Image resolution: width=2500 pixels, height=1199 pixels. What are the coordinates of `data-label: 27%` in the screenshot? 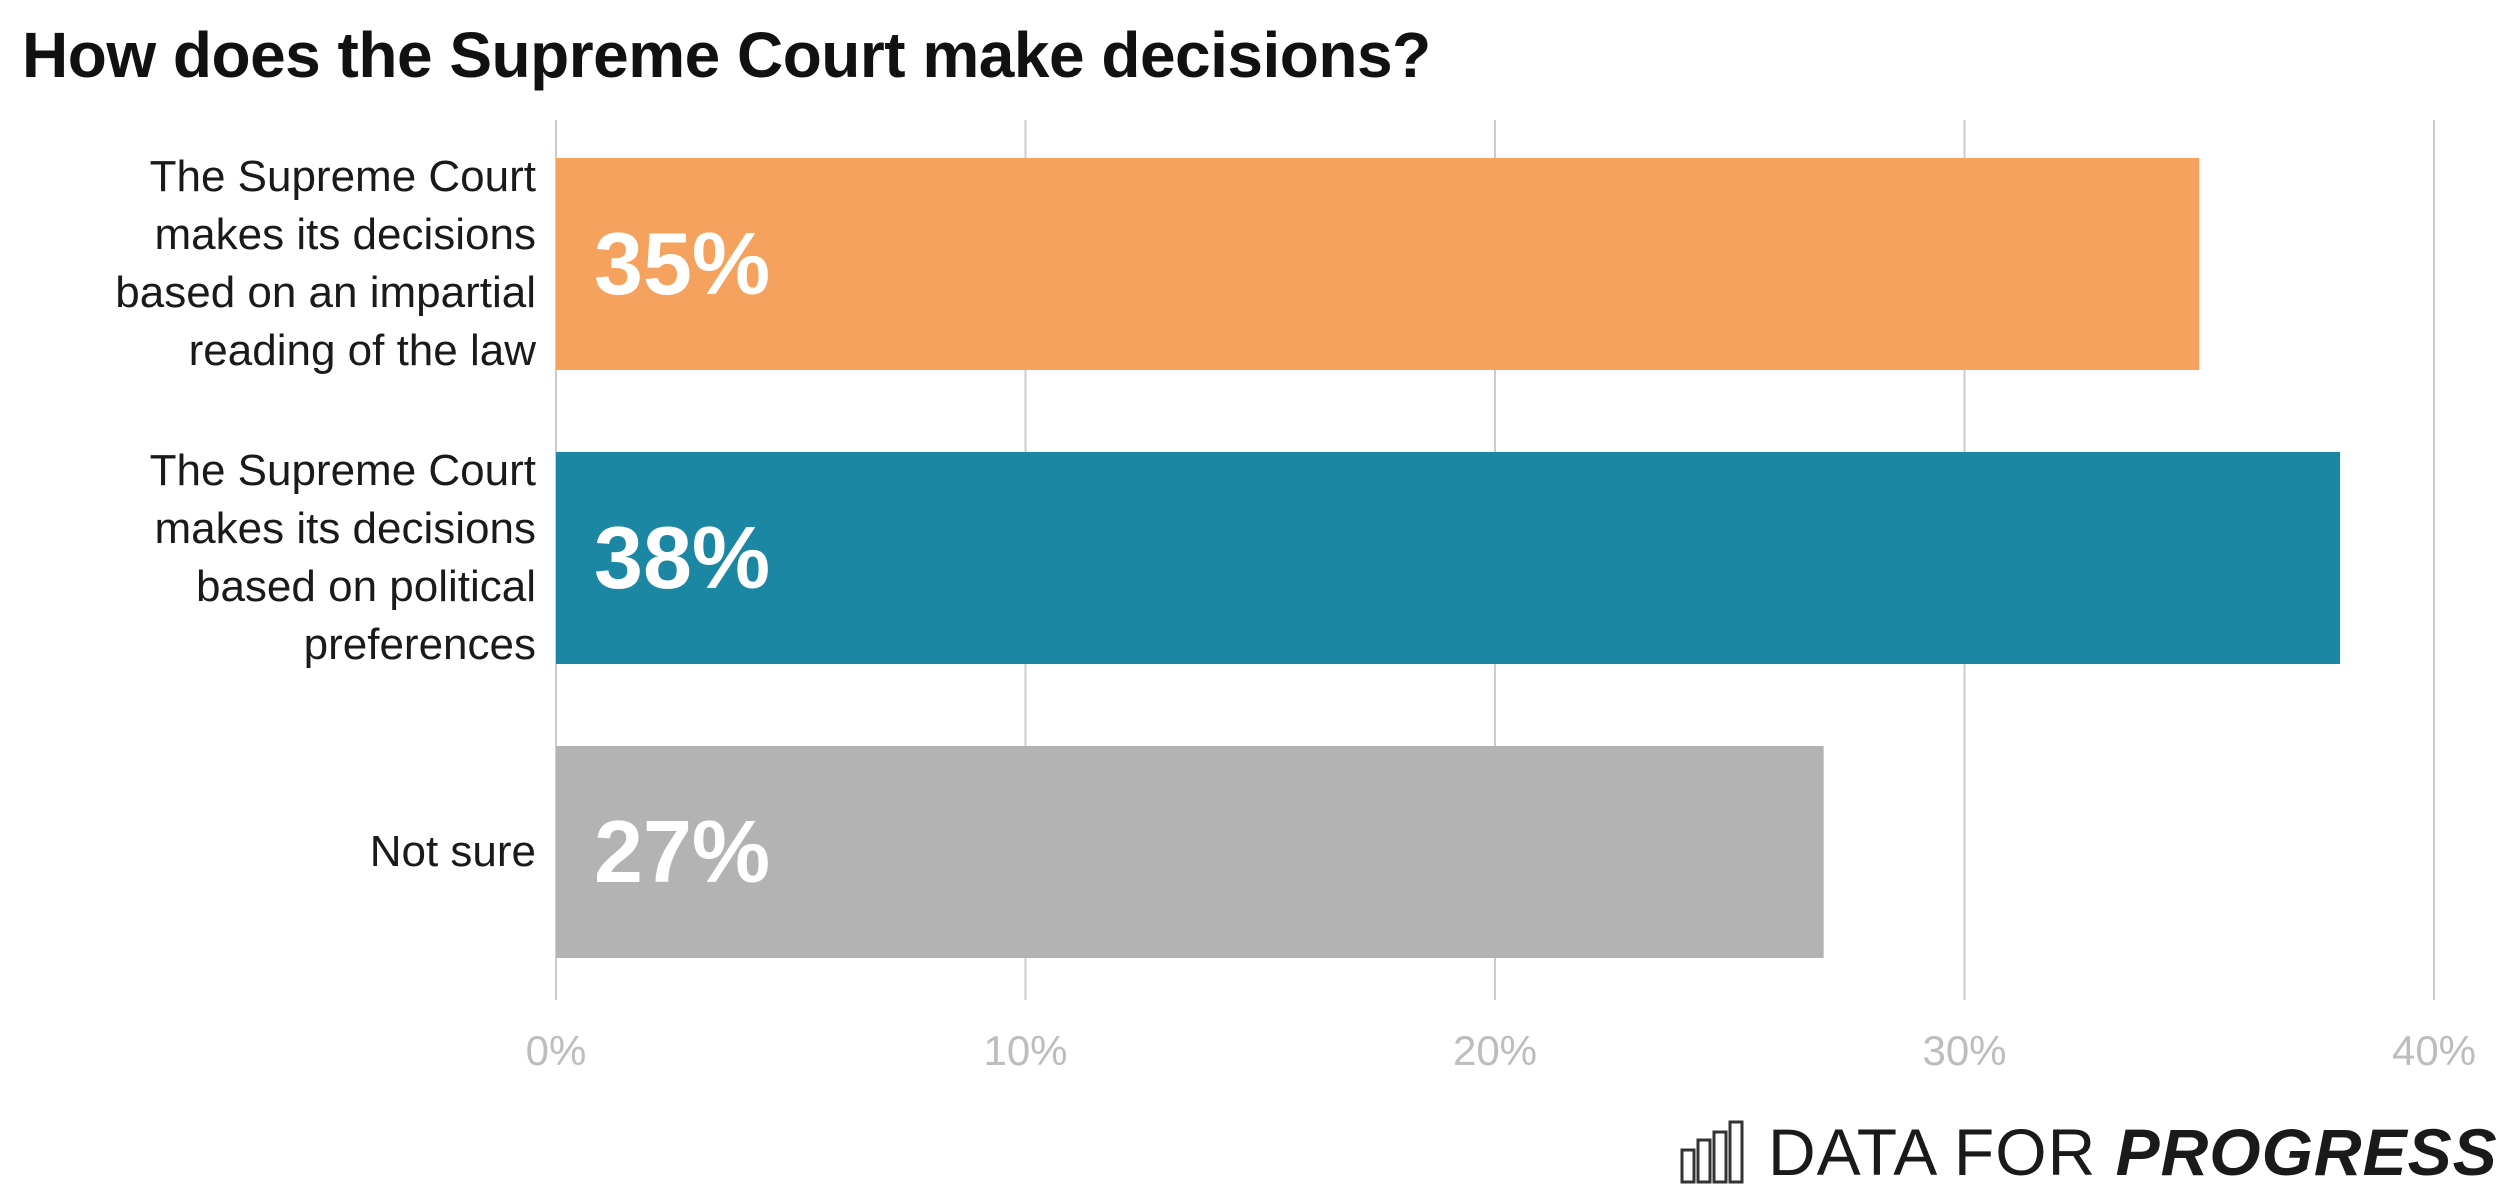 It's located at (682, 851).